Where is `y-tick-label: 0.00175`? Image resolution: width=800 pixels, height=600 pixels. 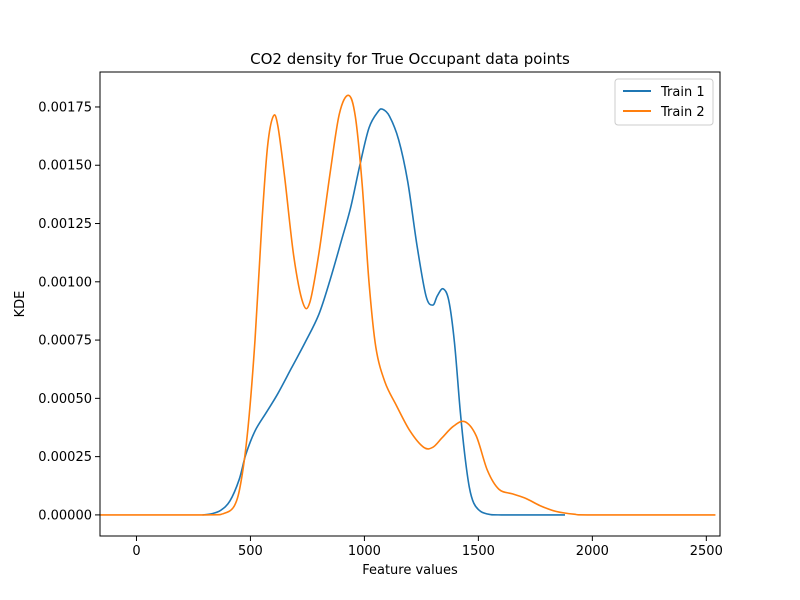
y-tick-label: 0.00175 is located at coordinates (65, 107).